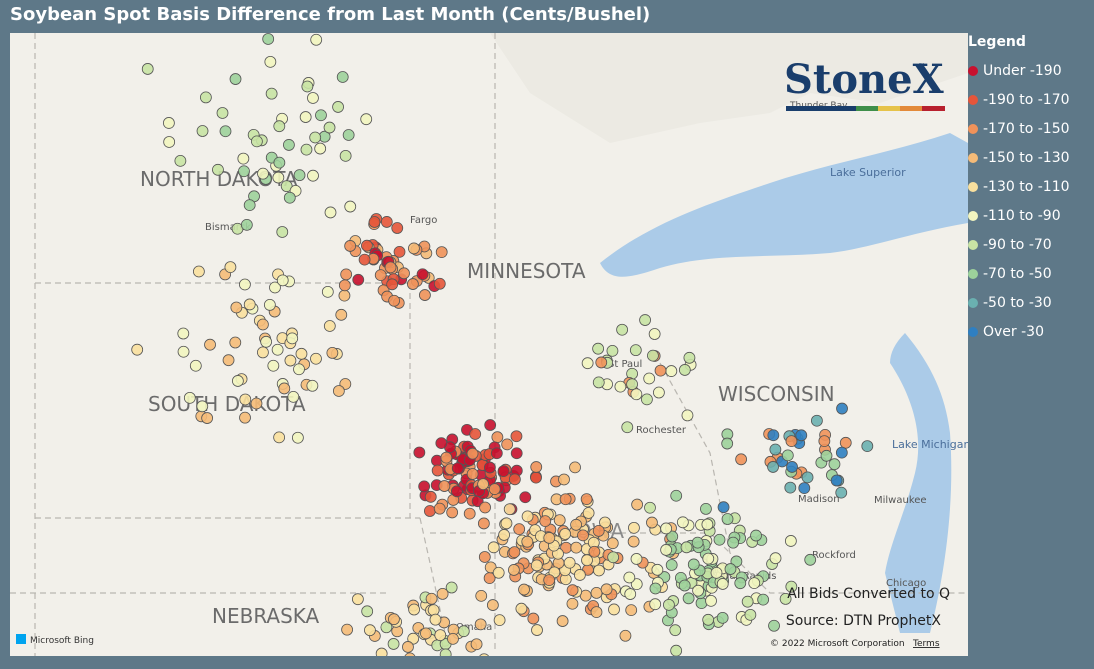 The height and width of the screenshot is (669, 1094). I want to click on land, so click(729, 88).